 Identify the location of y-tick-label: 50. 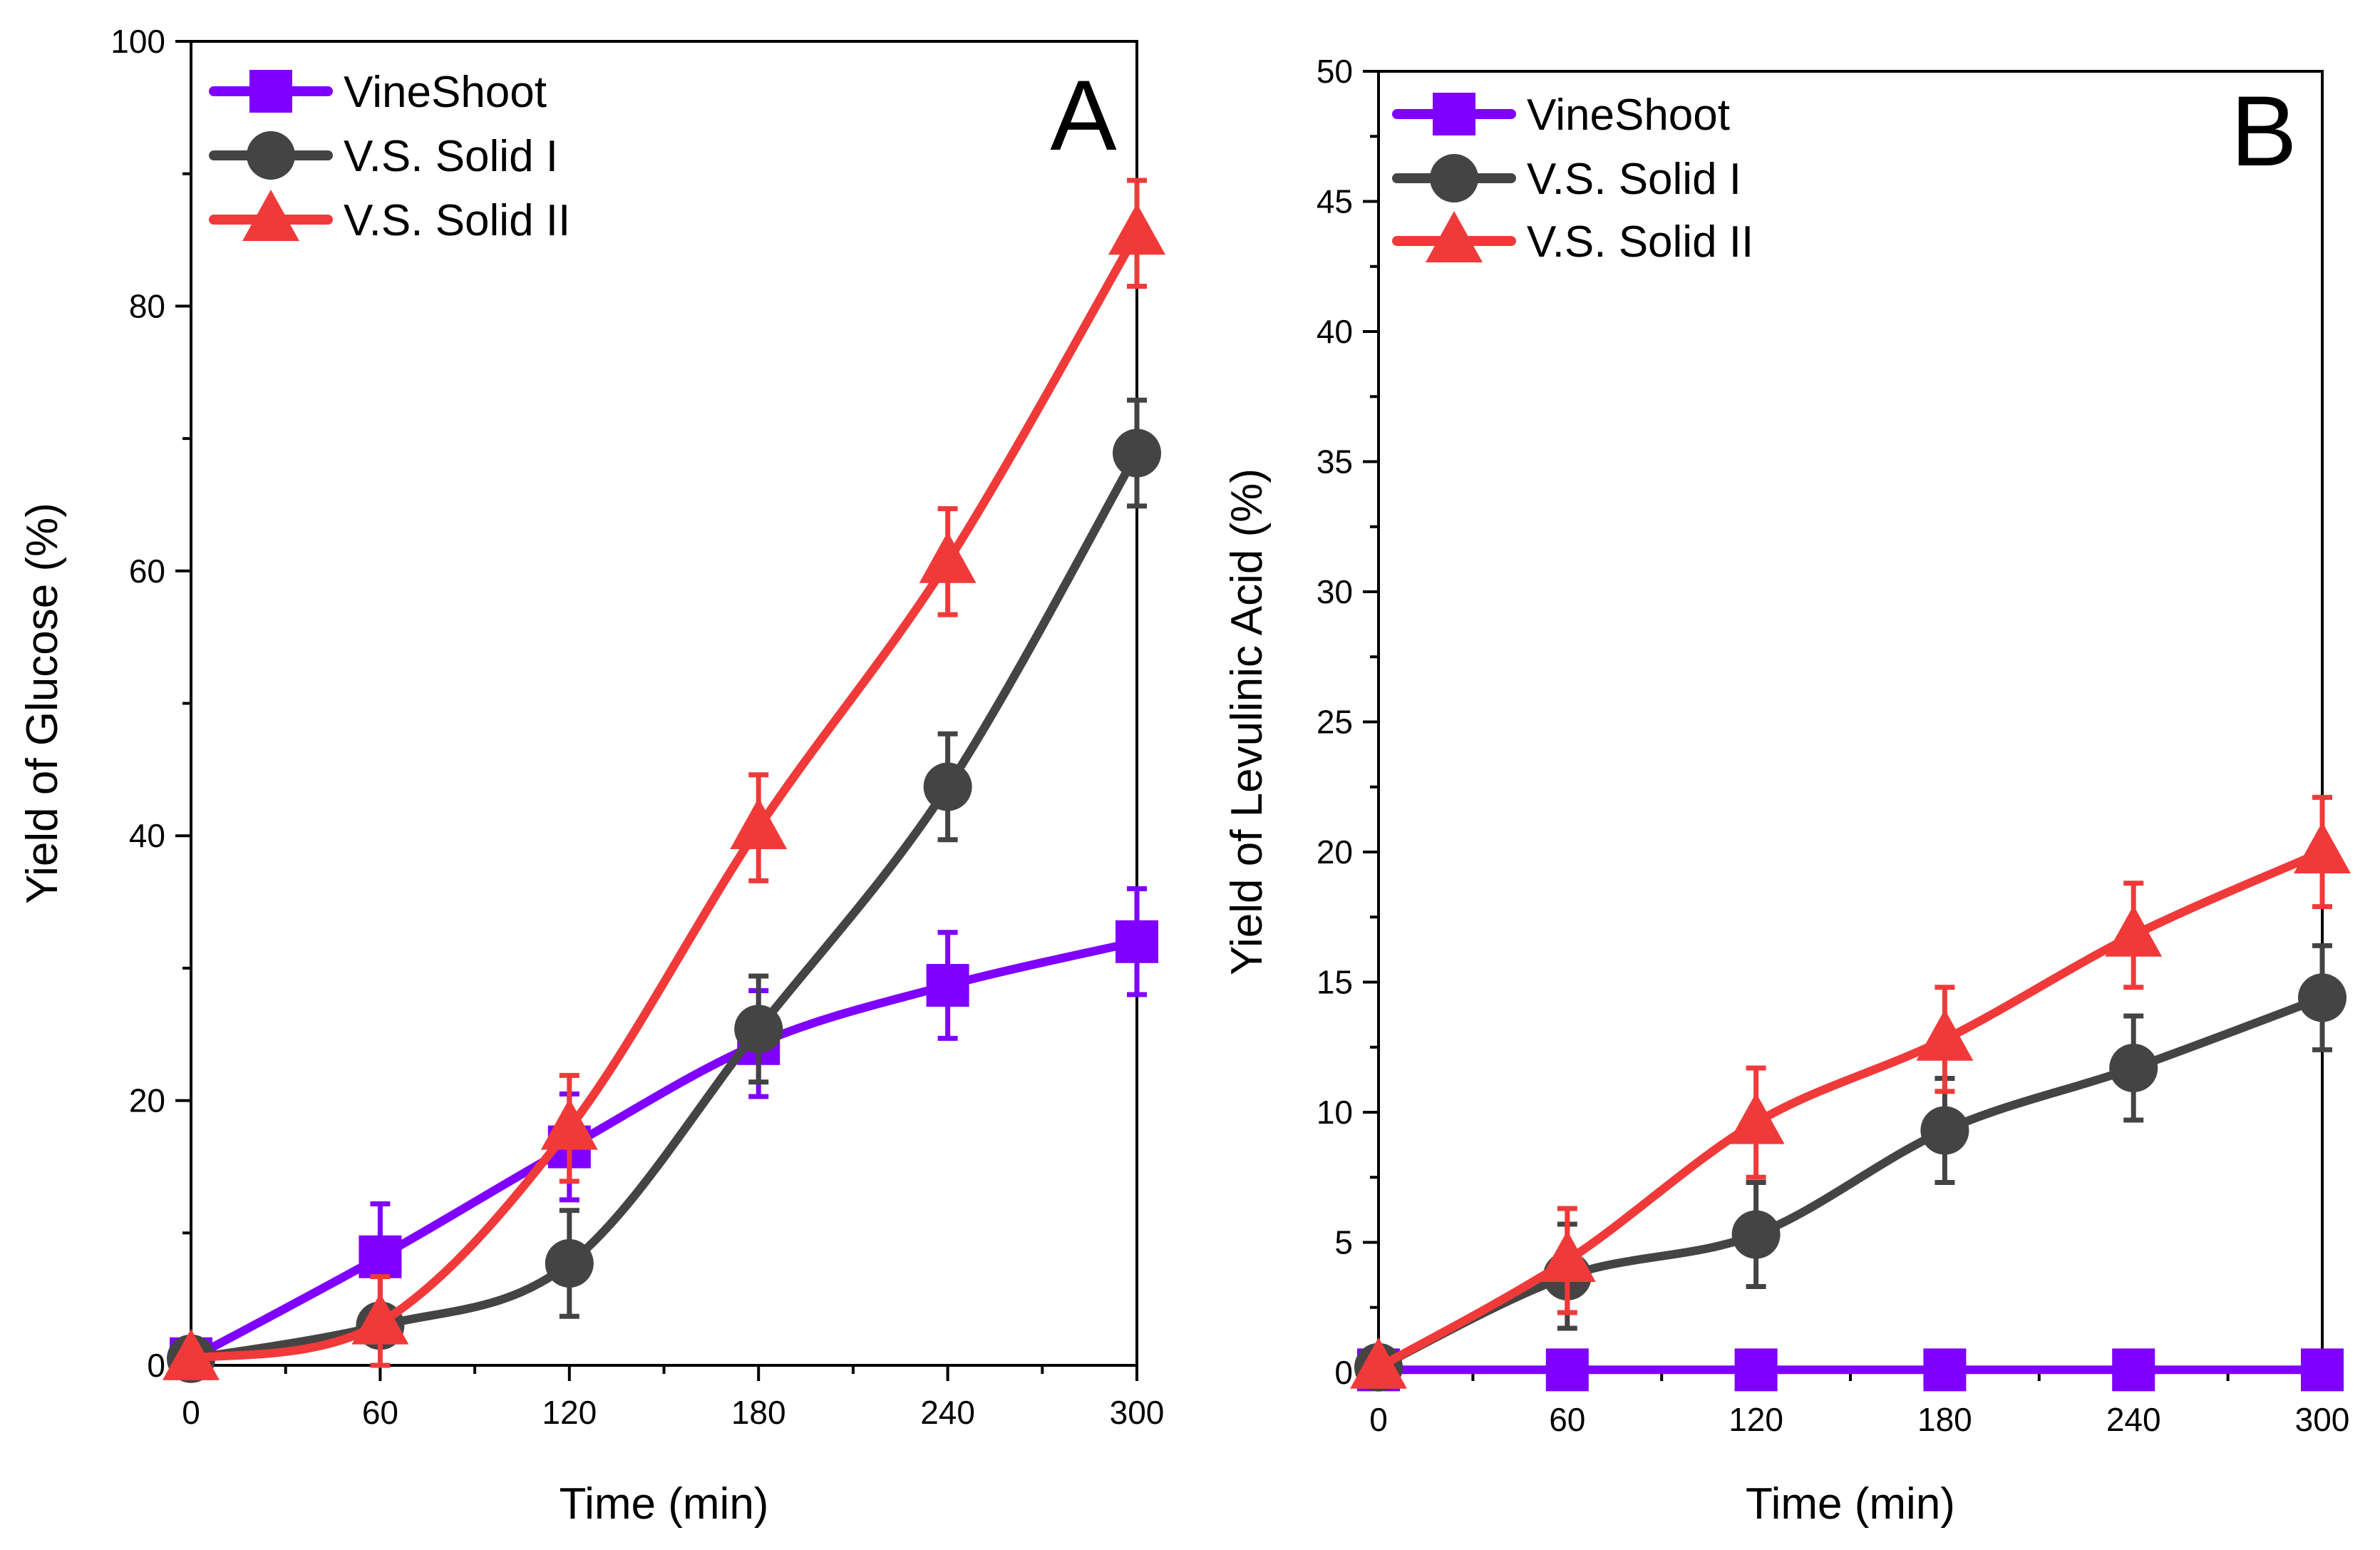
(1335, 71).